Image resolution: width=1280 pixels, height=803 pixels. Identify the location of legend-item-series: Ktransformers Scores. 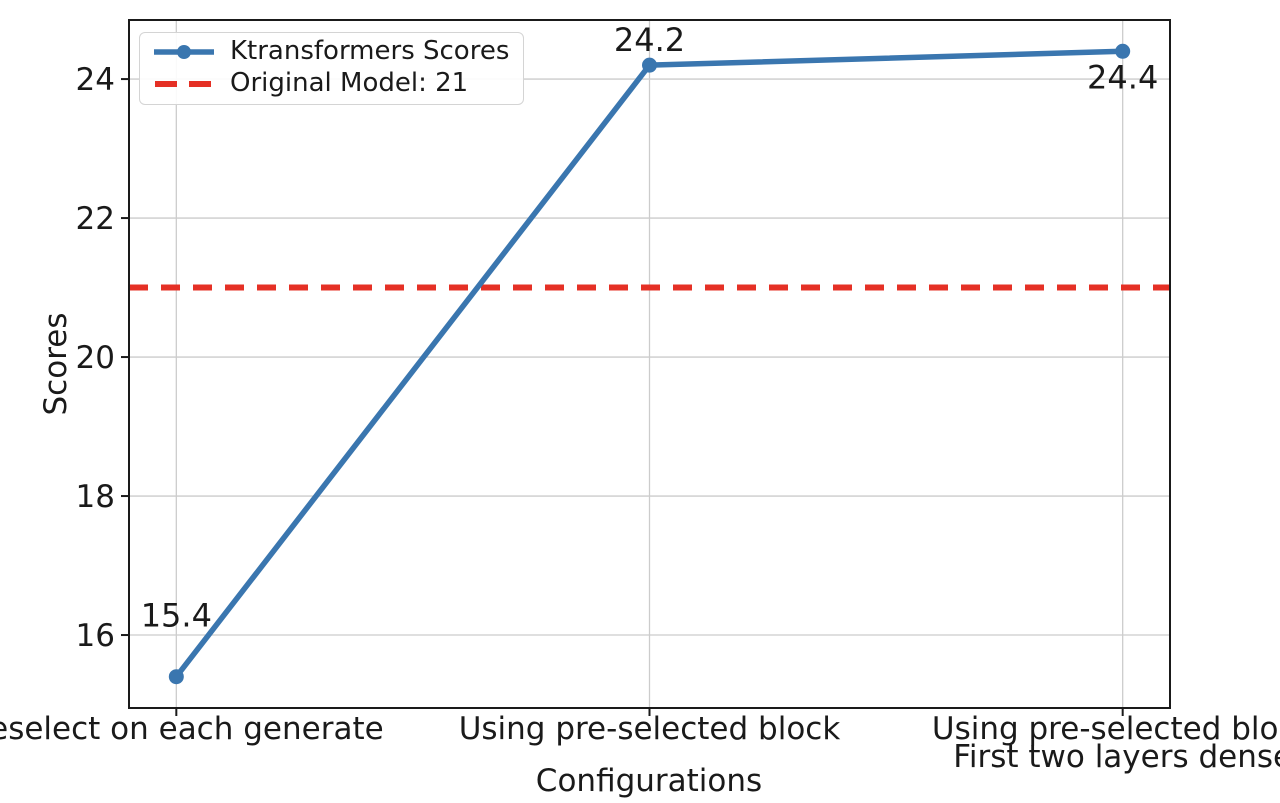
(330, 52).